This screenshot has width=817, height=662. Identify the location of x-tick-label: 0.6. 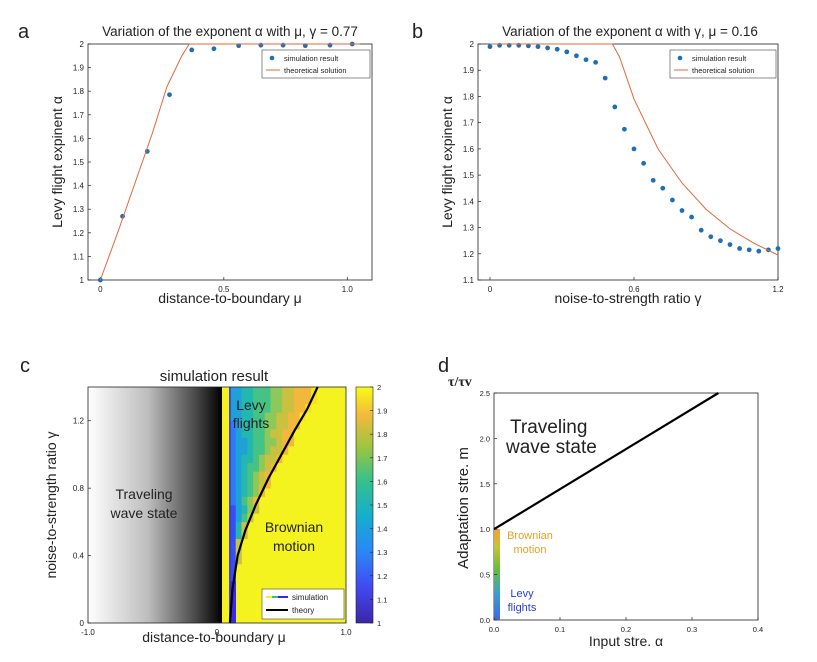
(634, 289).